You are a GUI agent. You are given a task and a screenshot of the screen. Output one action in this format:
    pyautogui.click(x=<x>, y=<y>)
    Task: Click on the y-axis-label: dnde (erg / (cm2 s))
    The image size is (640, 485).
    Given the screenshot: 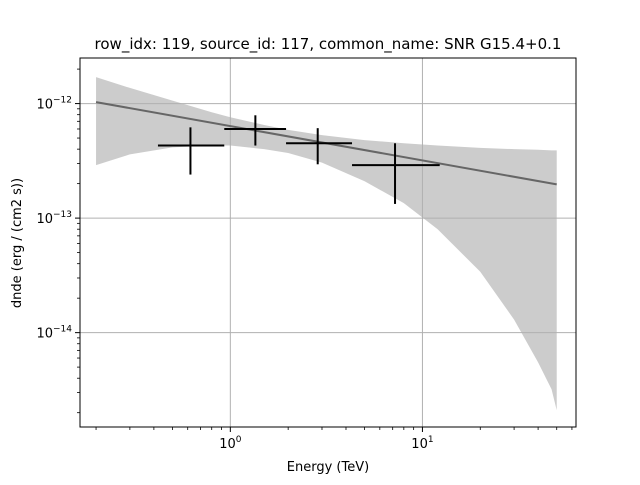 What is the action you would take?
    pyautogui.click(x=17, y=243)
    